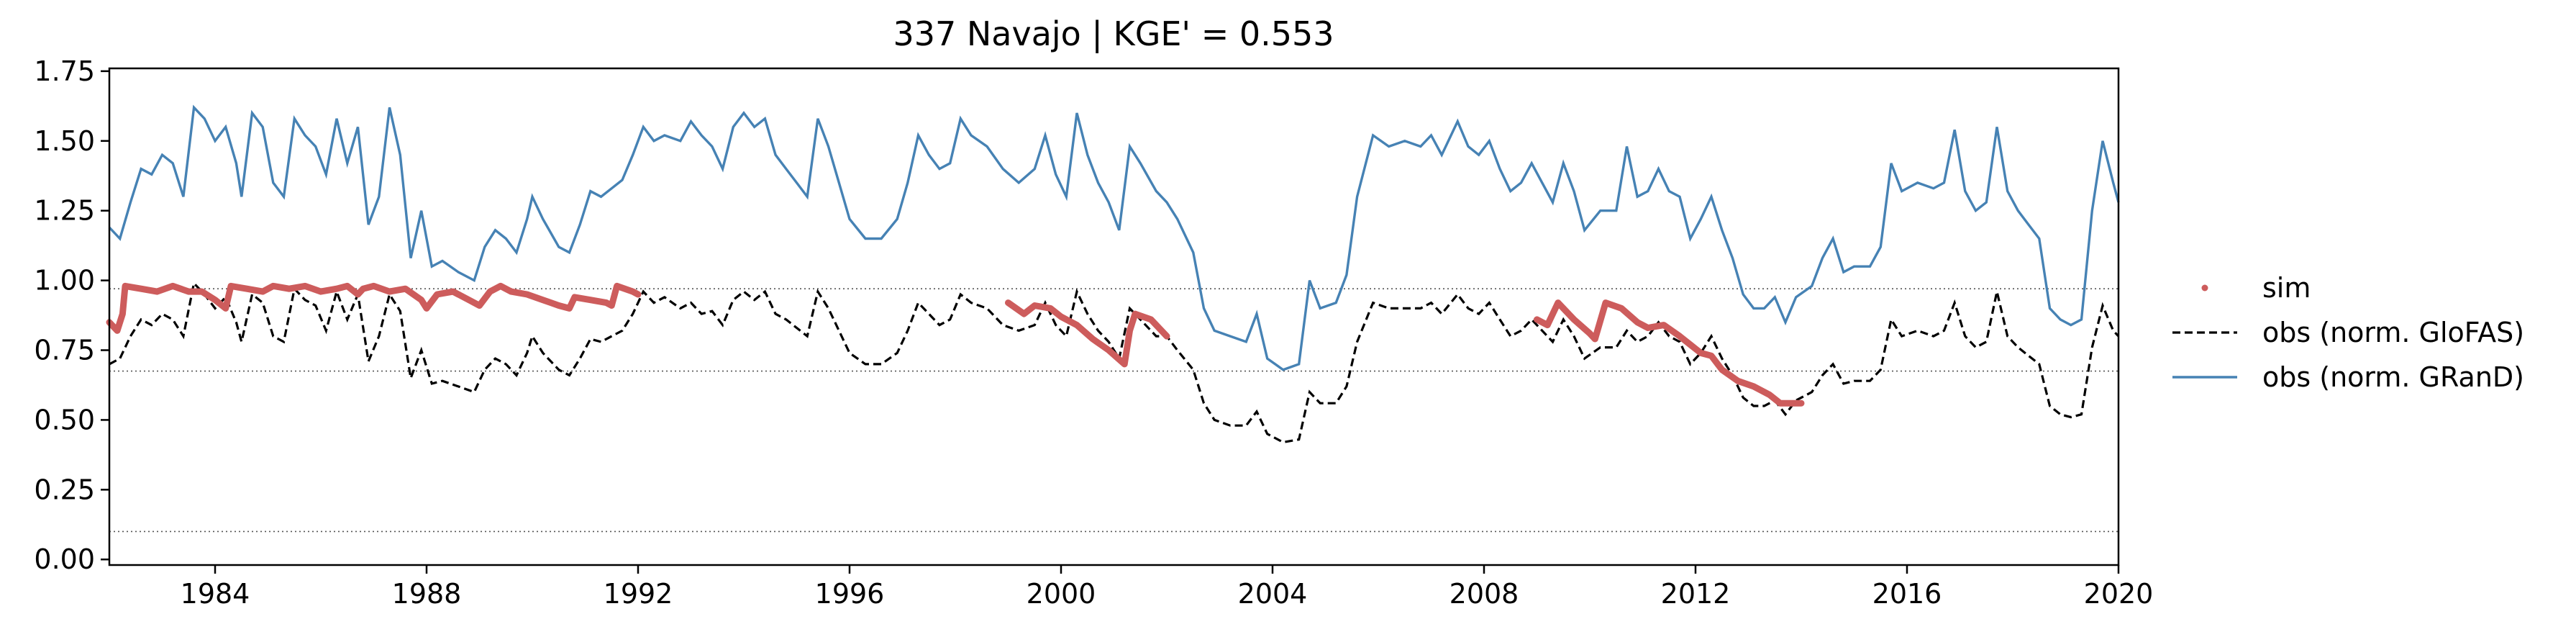 This screenshot has height=637, width=2576. I want to click on x-tick-label: 2016, so click(1907, 594).